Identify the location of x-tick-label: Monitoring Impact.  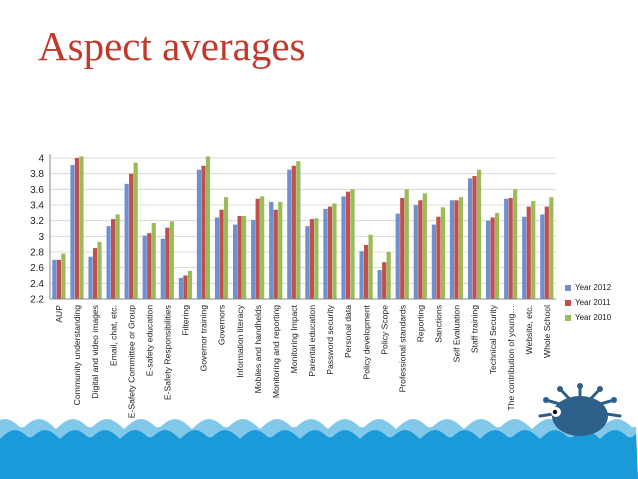
(294, 338).